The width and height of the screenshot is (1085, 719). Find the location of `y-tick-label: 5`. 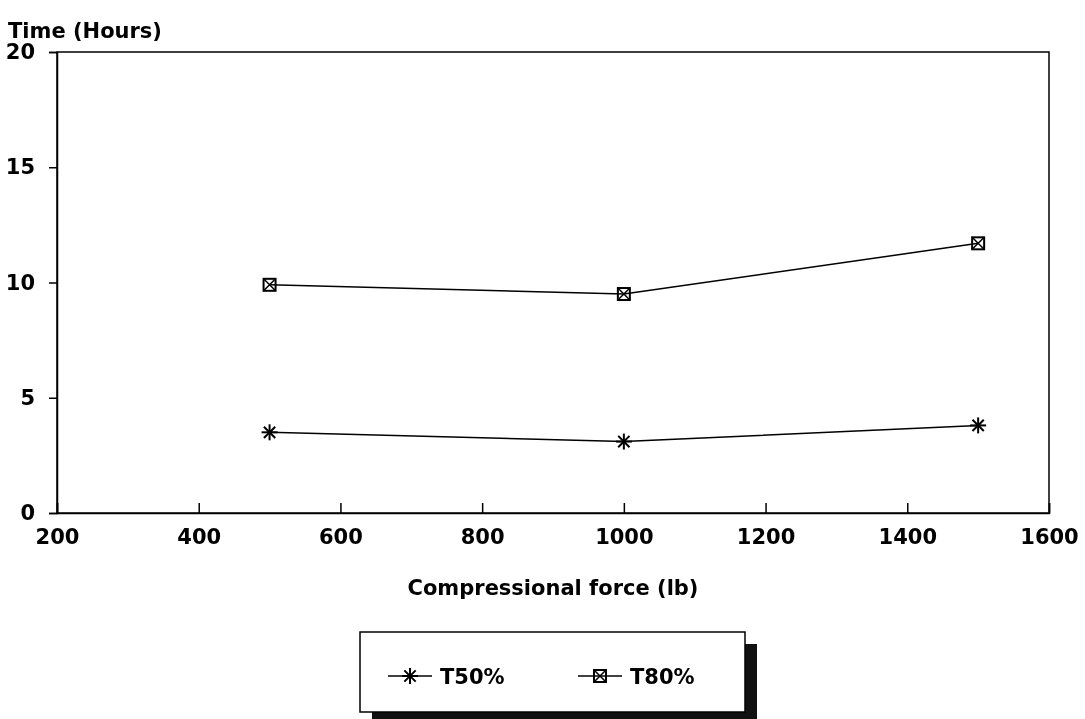

y-tick-label: 5 is located at coordinates (27, 397).